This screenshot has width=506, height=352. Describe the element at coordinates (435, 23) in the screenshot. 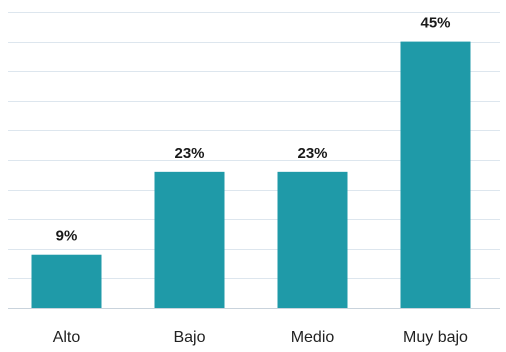

I see `data-label: 45%` at that location.